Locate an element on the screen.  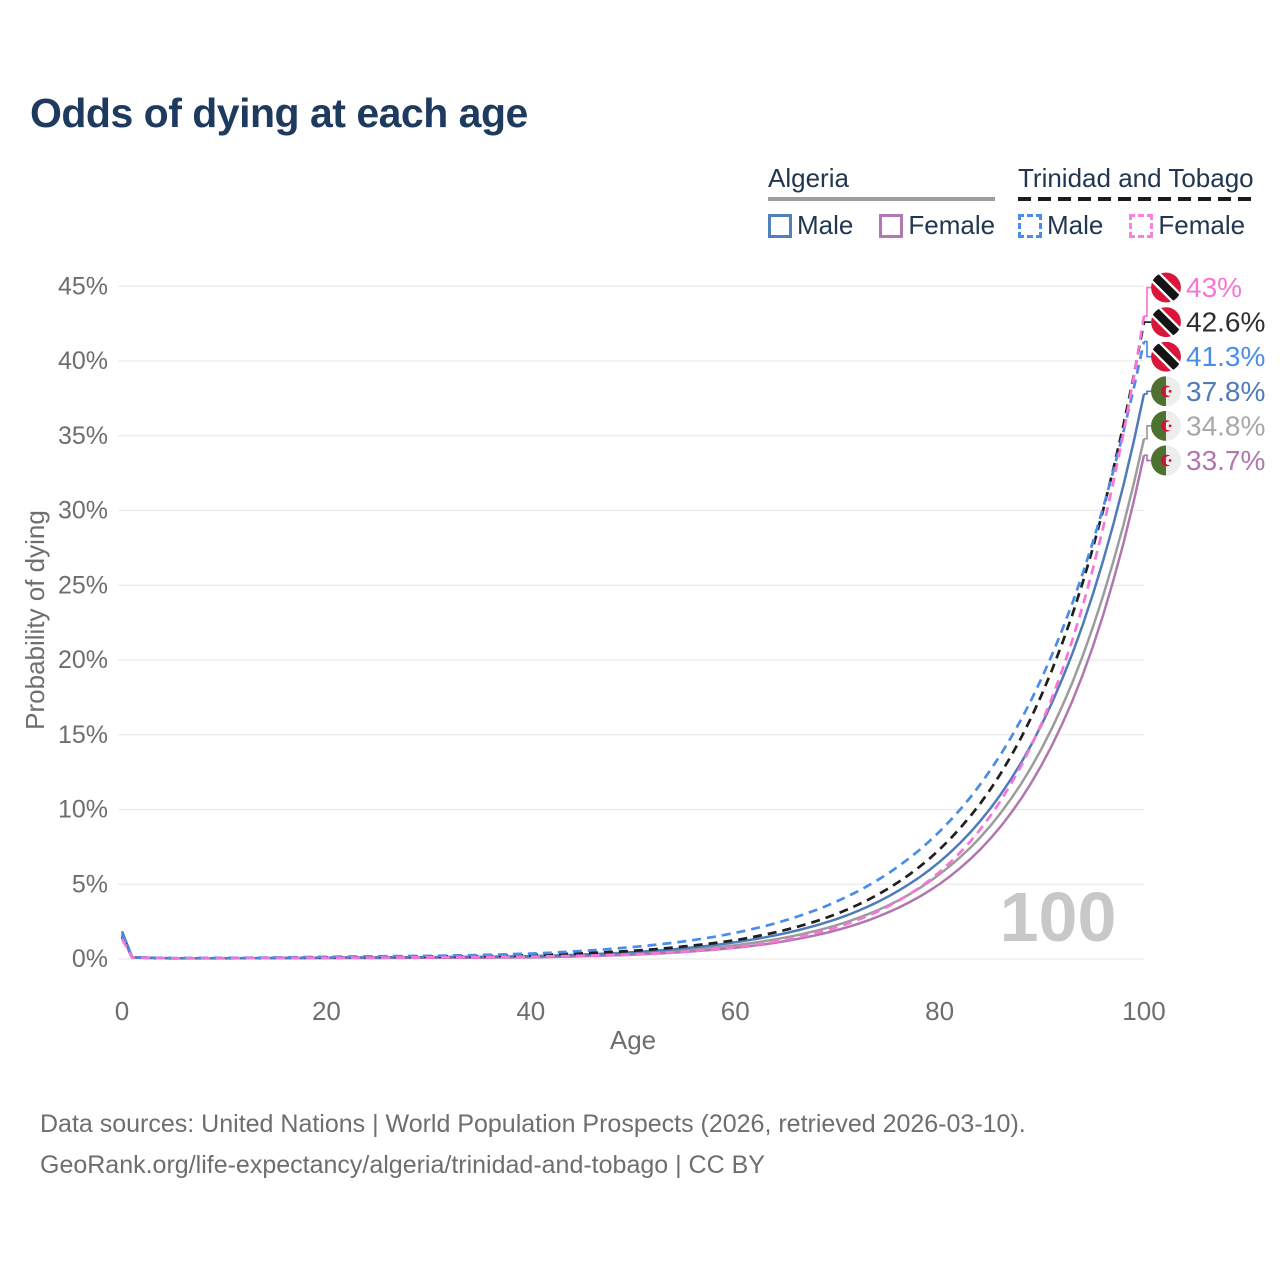
end-value-label-tt_both: 42.6% is located at coordinates (1225, 322).